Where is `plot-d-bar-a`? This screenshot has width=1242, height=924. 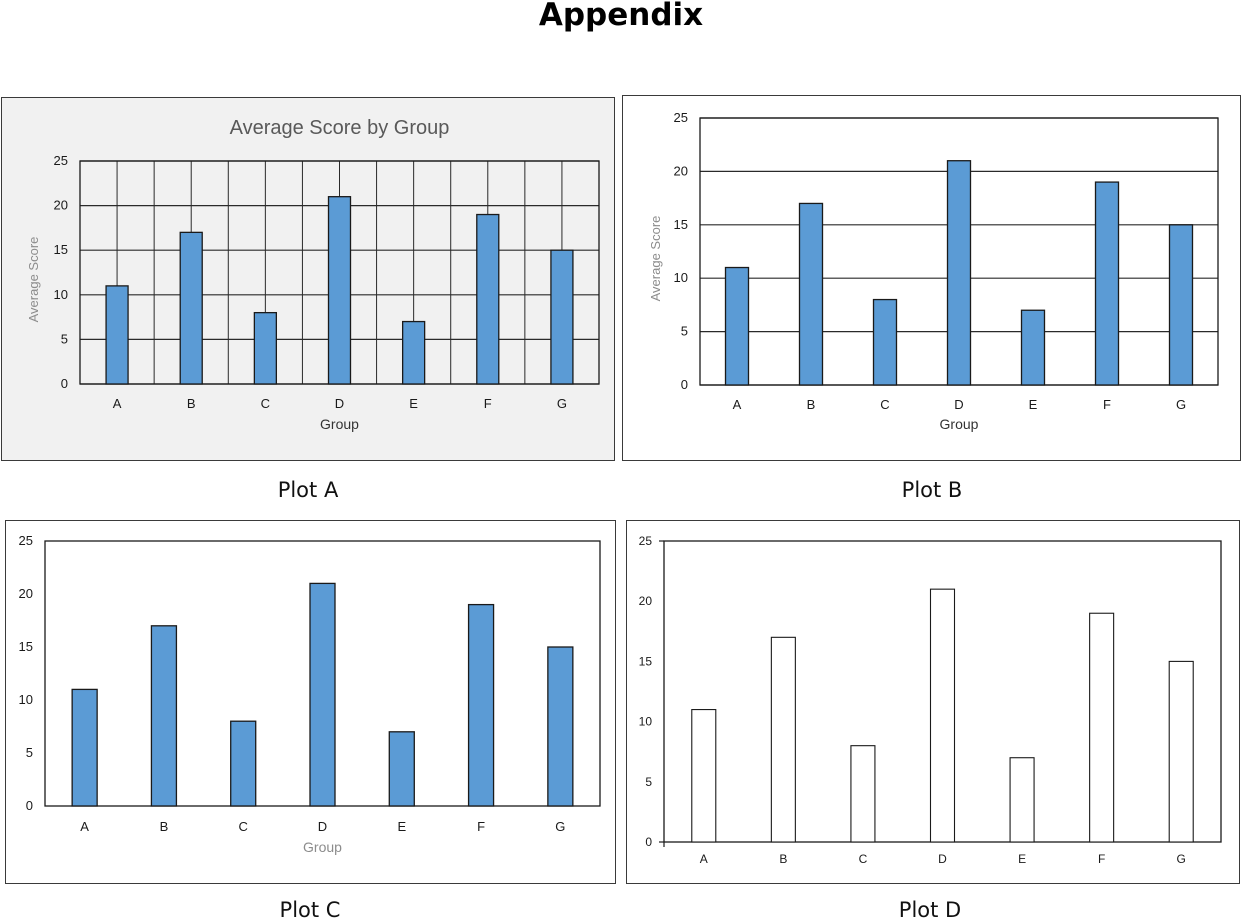 plot-d-bar-a is located at coordinates (704, 776).